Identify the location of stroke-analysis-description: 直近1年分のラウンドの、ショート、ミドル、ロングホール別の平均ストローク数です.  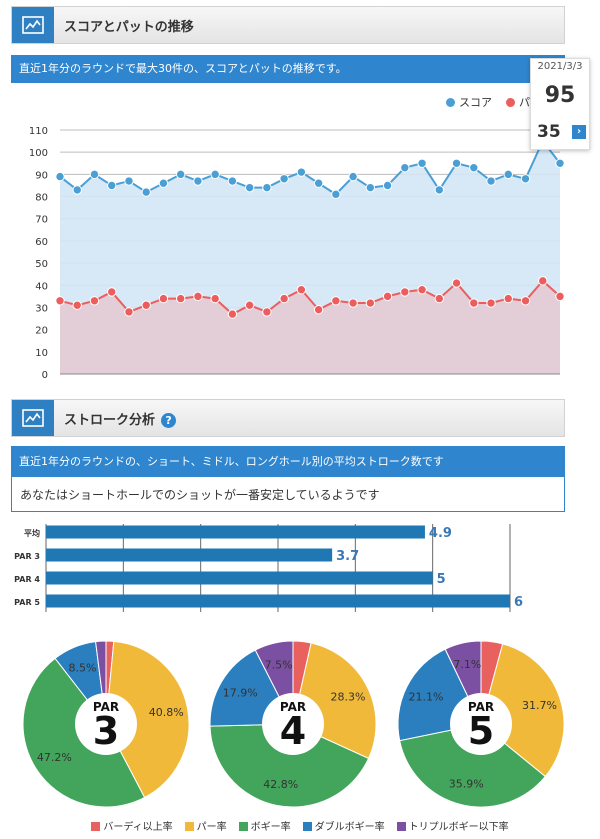
(288, 461).